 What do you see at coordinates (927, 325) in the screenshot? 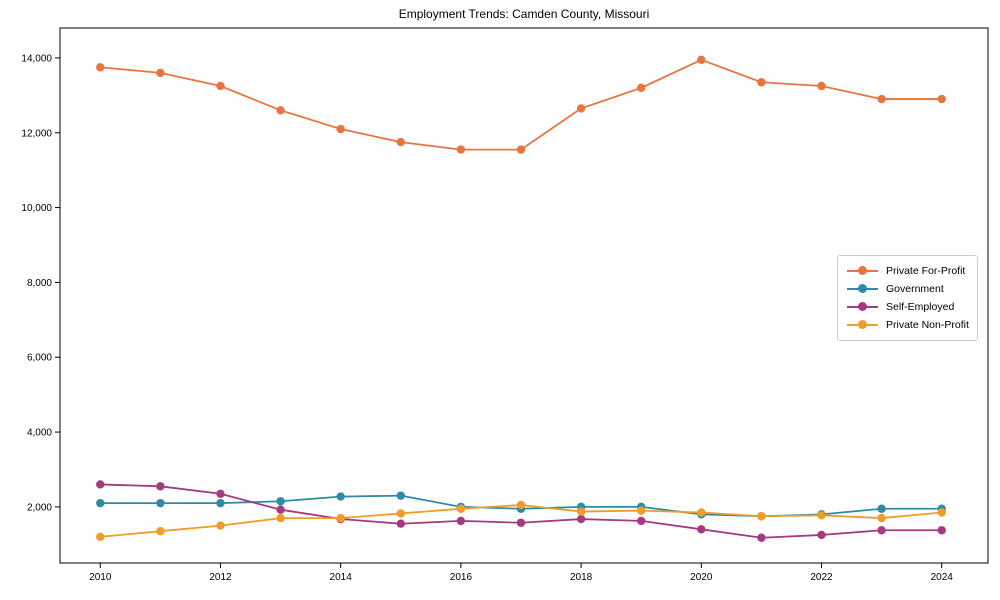
I see `legend-label: Private Non-Profit` at bounding box center [927, 325].